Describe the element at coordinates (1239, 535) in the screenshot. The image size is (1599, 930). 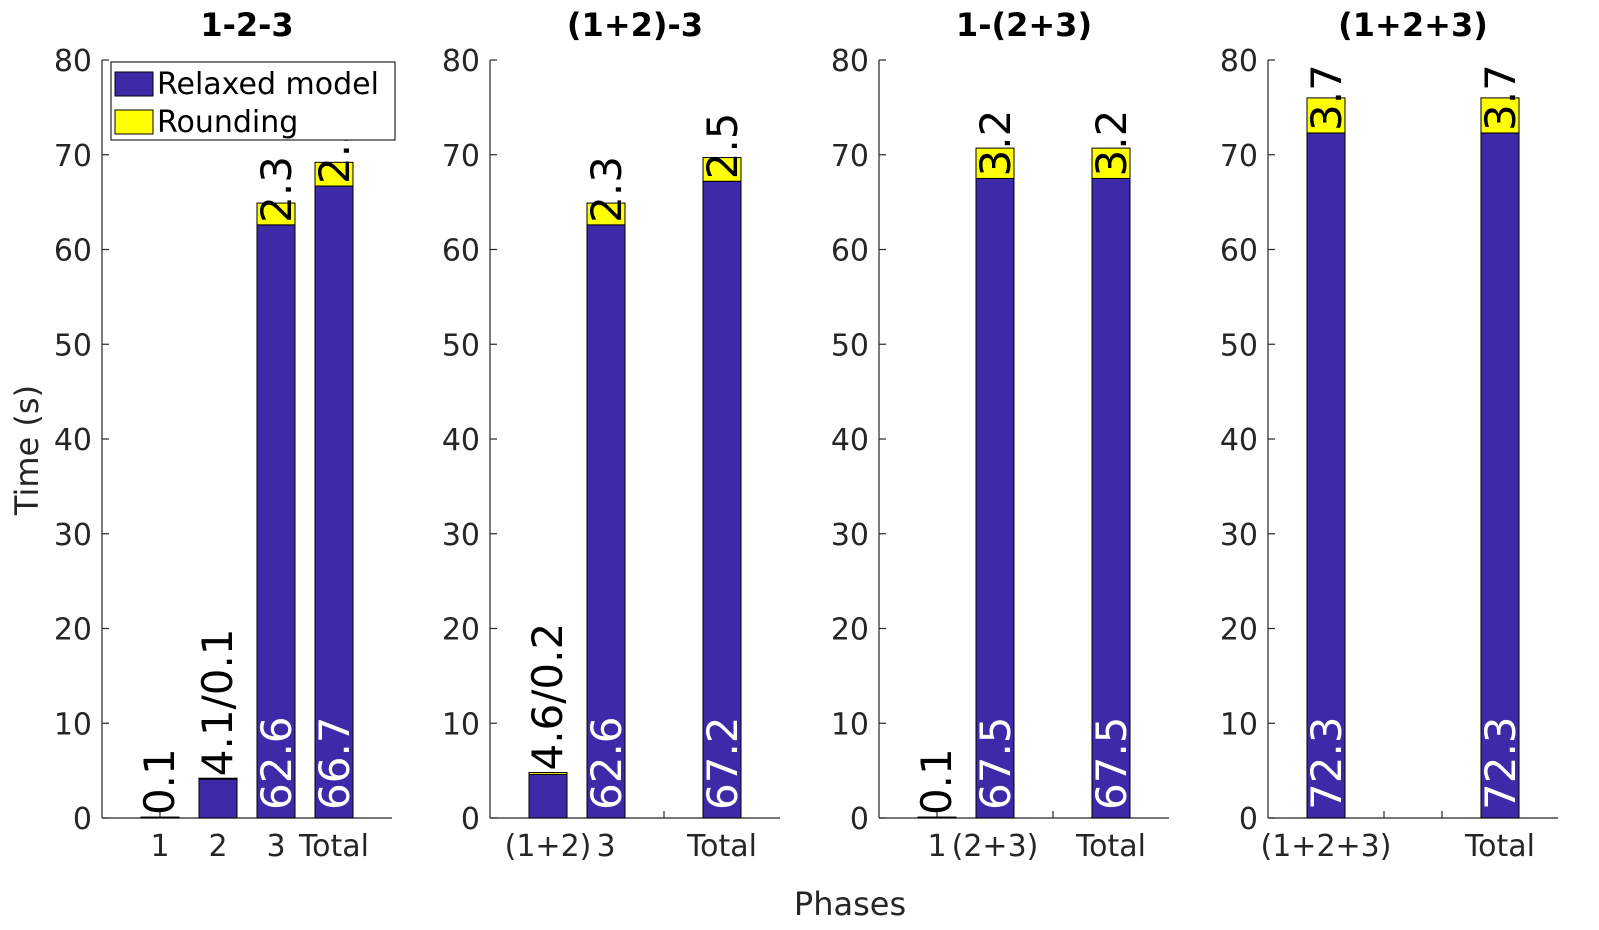
I see `y-tick-label-4-30: 30` at that location.